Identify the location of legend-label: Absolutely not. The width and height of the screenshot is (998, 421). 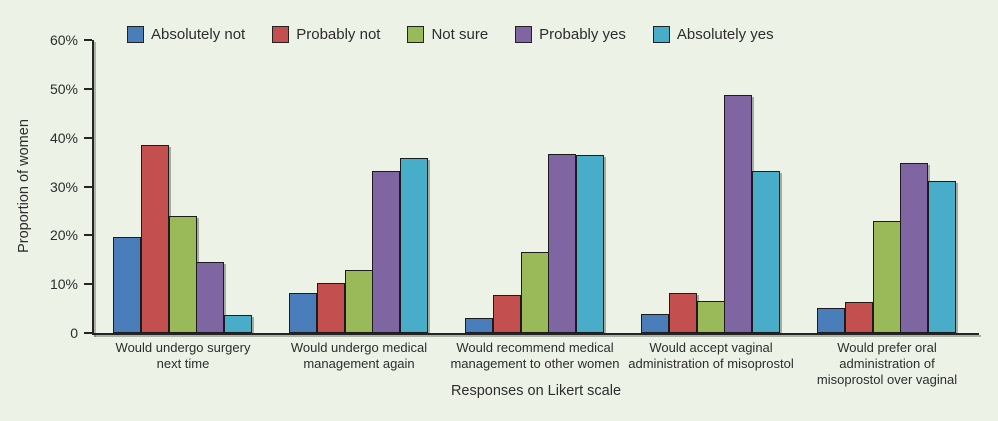
(198, 34).